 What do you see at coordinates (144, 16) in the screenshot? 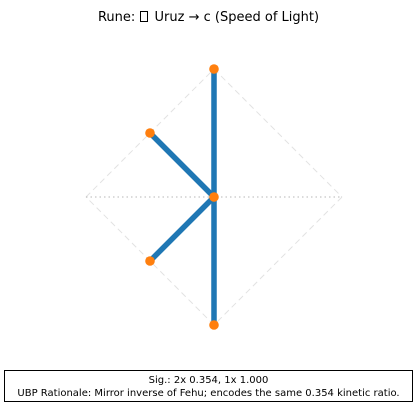
I see `missing-glyph-icon` at bounding box center [144, 16].